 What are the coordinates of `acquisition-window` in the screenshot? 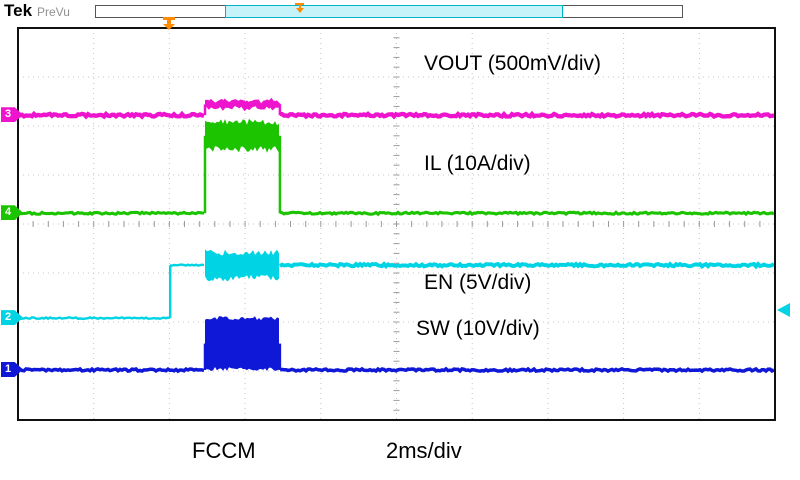 It's located at (394, 11).